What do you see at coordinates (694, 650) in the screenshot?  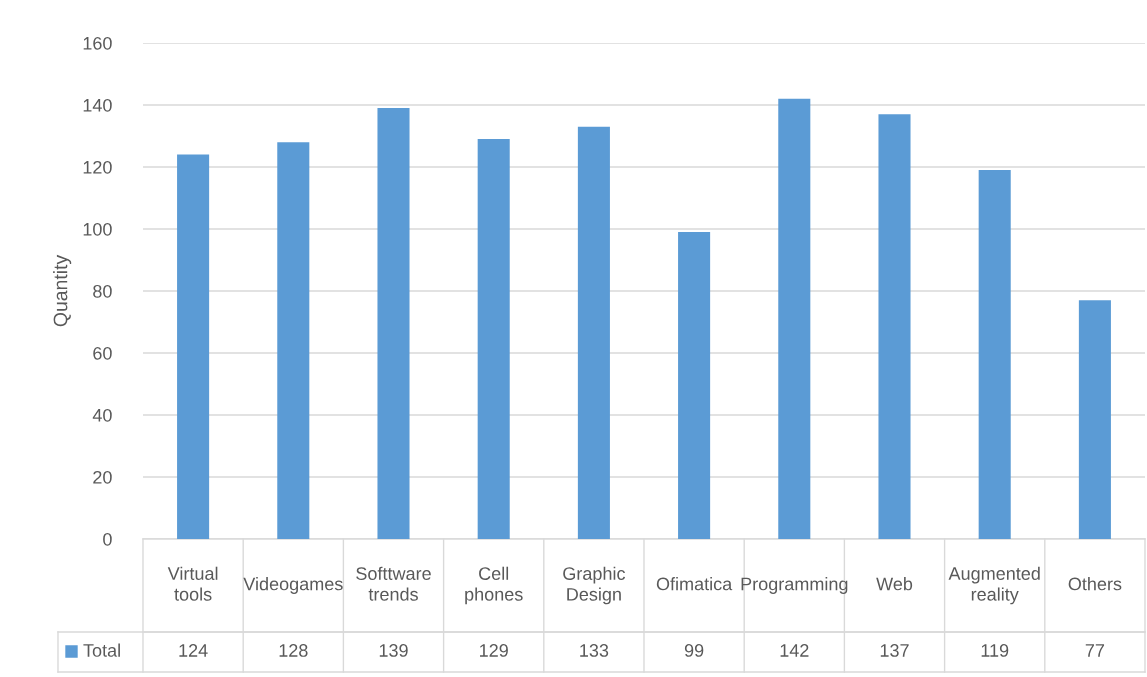 I see `data-label: 99` at bounding box center [694, 650].